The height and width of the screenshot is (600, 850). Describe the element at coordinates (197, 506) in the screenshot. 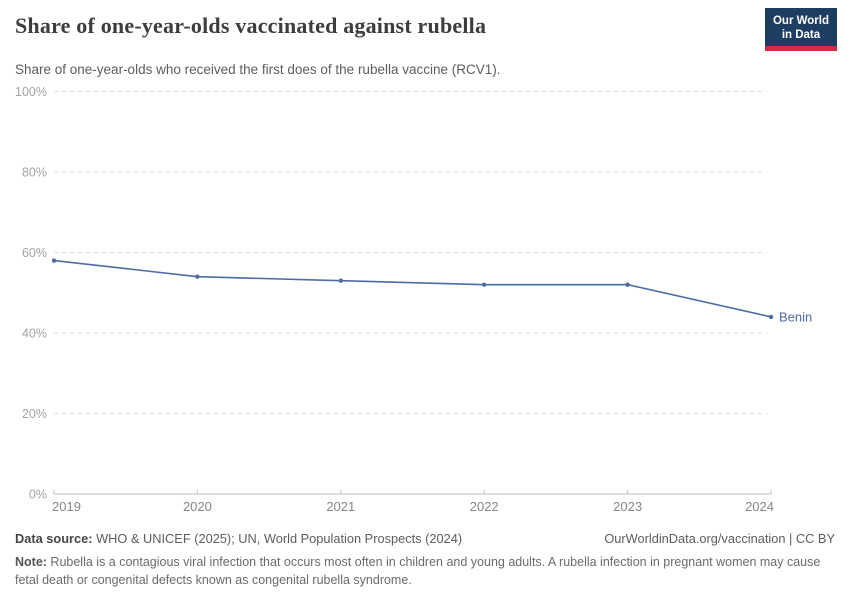

I see `x-axis-tick-label: 2020` at that location.